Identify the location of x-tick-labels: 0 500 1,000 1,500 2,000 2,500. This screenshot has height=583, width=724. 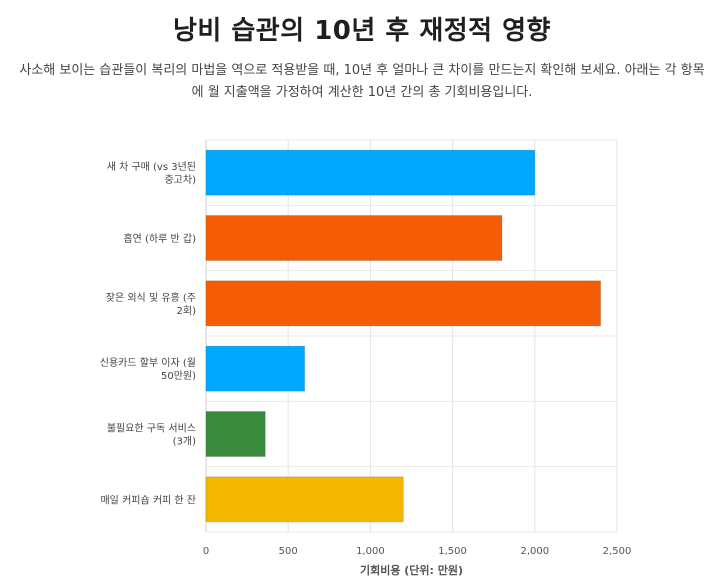
(417, 551).